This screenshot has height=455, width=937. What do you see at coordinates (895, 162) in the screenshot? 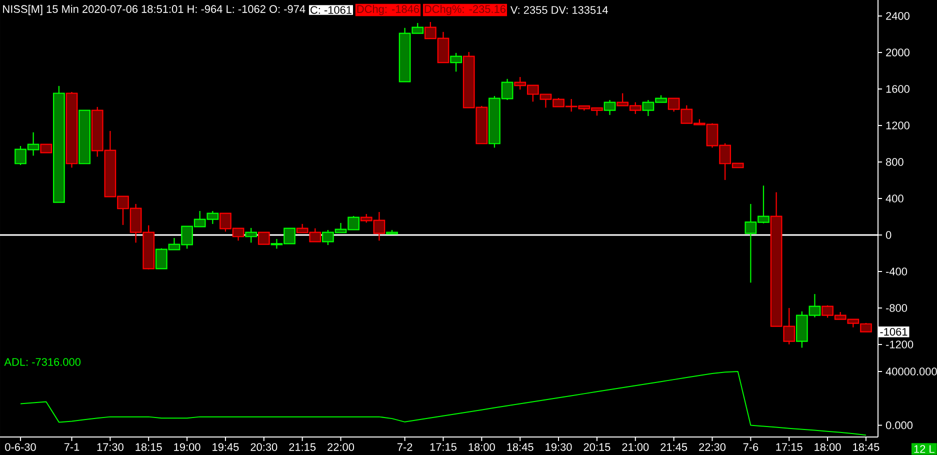
I see `y-tick-label: 800` at bounding box center [895, 162].